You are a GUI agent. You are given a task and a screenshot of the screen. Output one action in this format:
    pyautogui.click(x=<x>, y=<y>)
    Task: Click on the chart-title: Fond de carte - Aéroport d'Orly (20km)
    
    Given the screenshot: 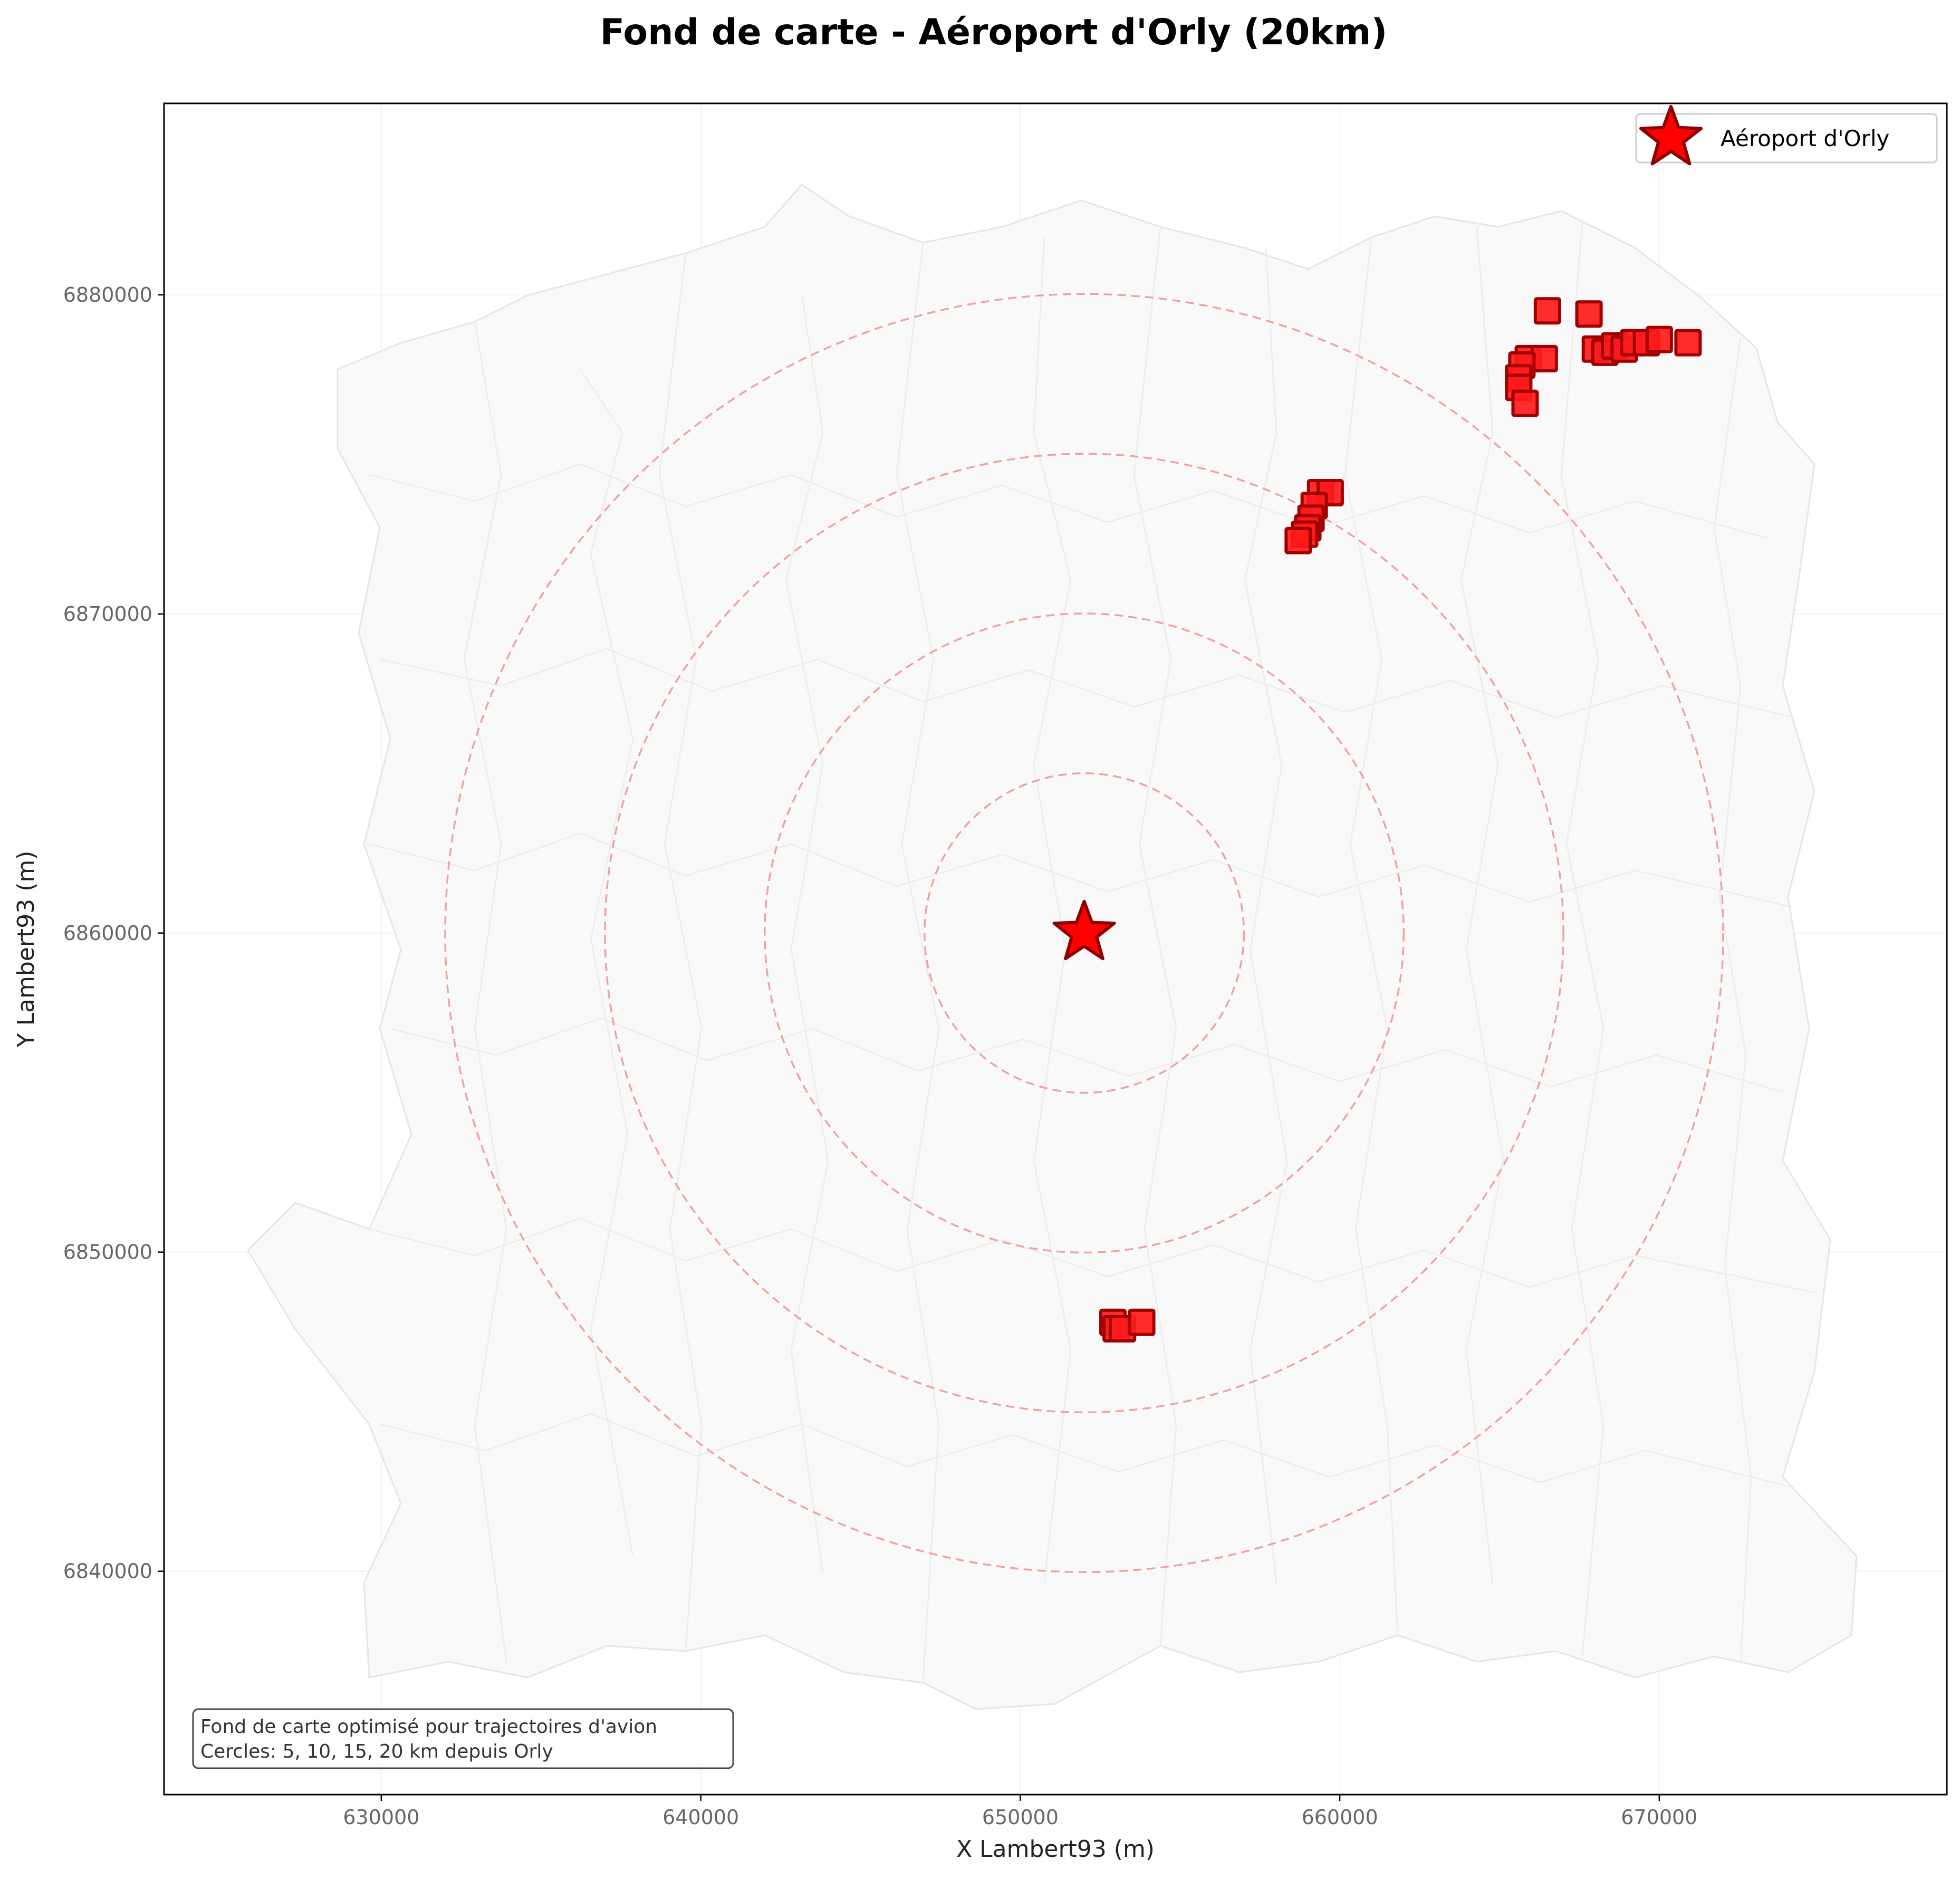 What is the action you would take?
    pyautogui.click(x=994, y=33)
    